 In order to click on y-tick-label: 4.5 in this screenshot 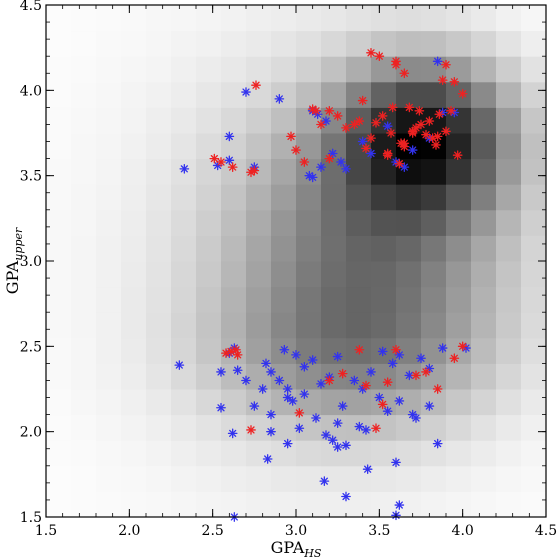, I will do `click(31, 7)`.